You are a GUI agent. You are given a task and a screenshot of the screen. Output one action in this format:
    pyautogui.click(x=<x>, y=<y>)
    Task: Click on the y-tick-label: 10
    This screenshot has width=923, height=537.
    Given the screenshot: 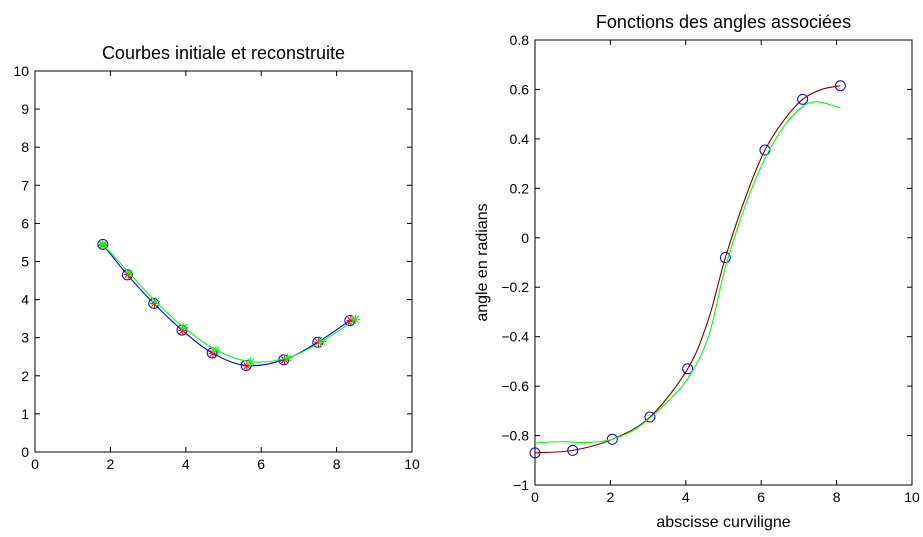 What is the action you would take?
    pyautogui.click(x=21, y=71)
    